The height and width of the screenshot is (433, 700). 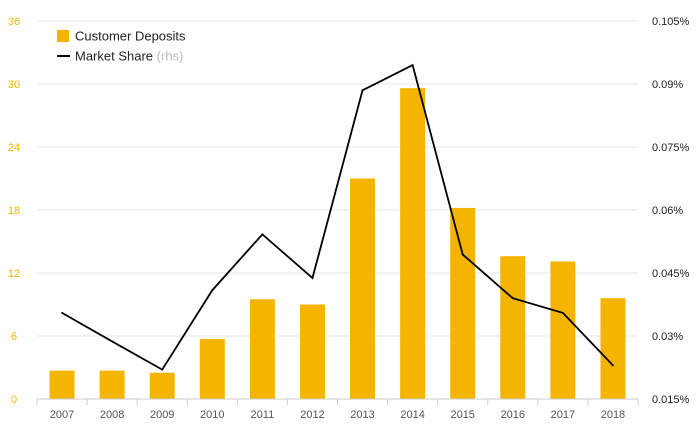 I want to click on y-left-tick-label: 0, so click(x=14, y=400).